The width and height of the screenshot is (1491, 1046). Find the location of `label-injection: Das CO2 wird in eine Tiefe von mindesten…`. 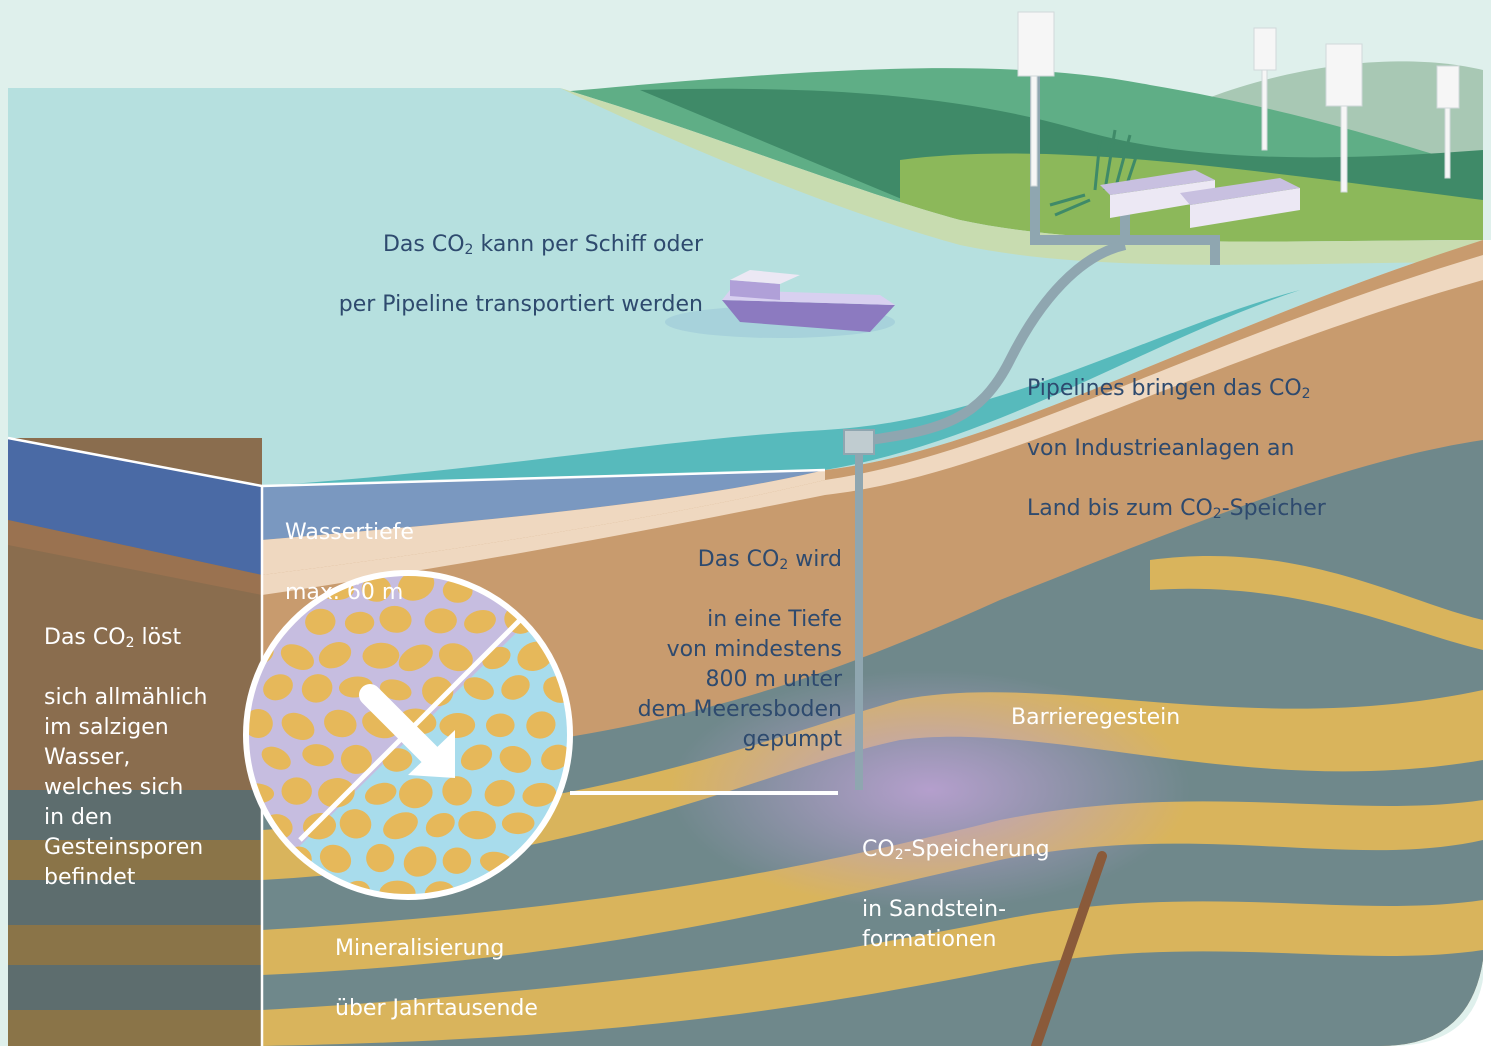

label-injection: Das CO2 wird in eine Tiefe von mindesten… is located at coordinates (739, 649).